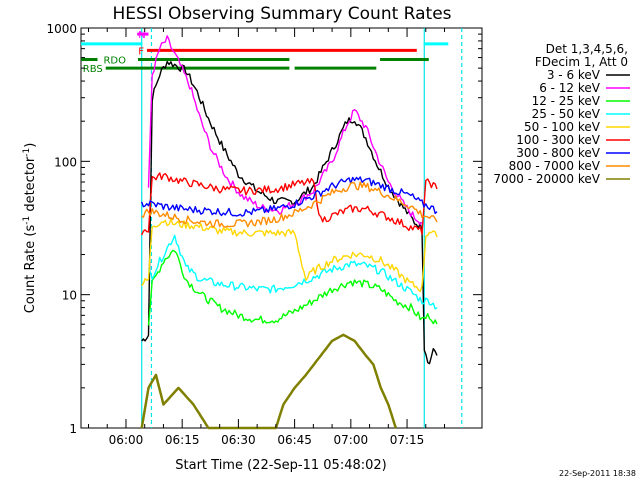 This screenshot has height=480, width=640. I want to click on legend-label-7000-20000-kev: 7000 - 20000 keV, so click(546, 179).